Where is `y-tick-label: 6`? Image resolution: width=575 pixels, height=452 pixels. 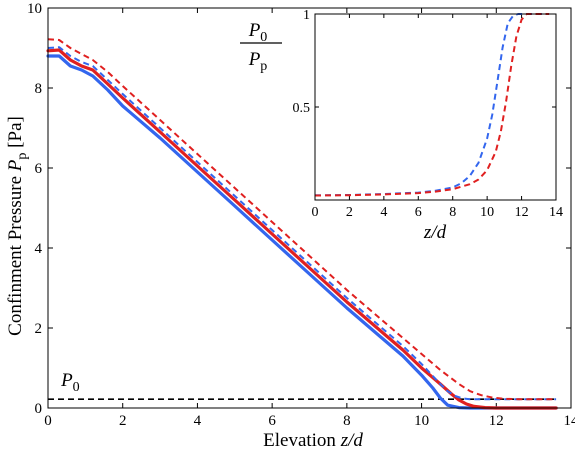 y-tick-label: 6 is located at coordinates (39, 169).